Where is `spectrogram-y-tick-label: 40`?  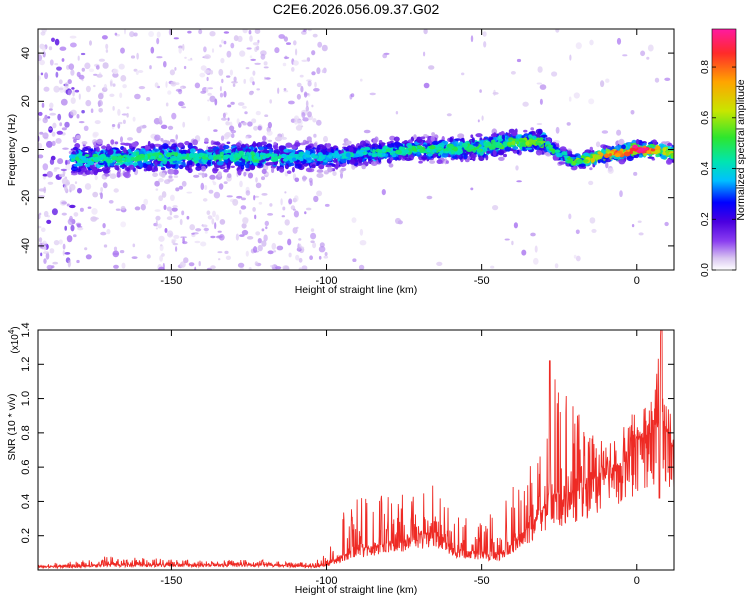 spectrogram-y-tick-label: 40 is located at coordinates (26, 53).